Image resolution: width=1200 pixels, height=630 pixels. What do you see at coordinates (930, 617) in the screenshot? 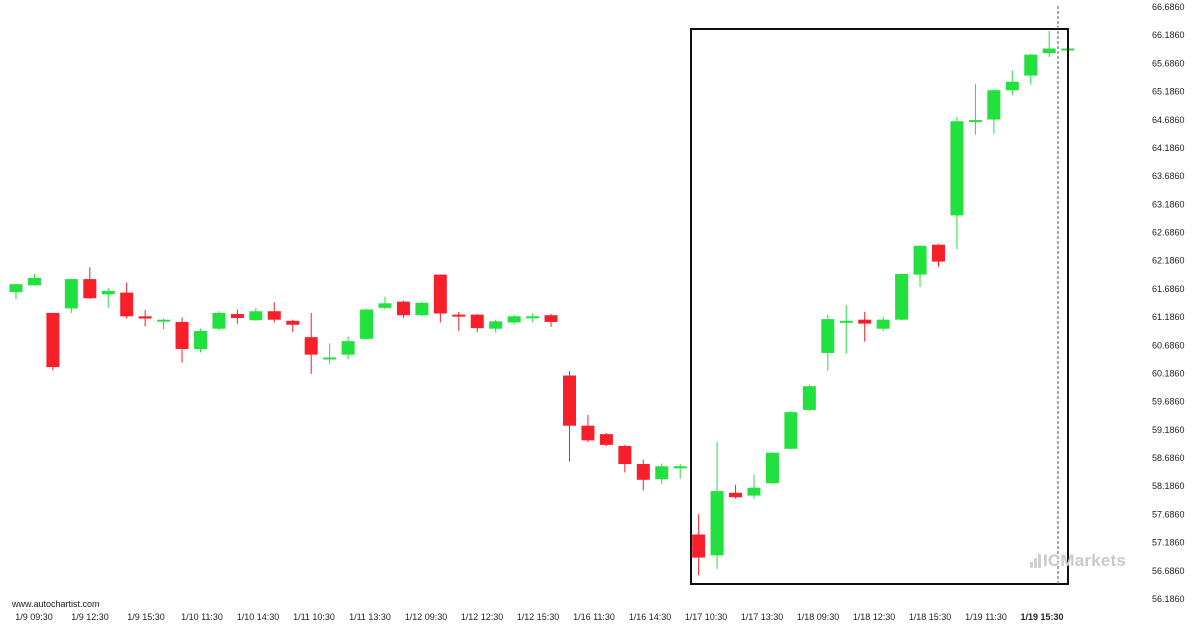
I see `x-tick-label: 1/18 15:30` at bounding box center [930, 617].